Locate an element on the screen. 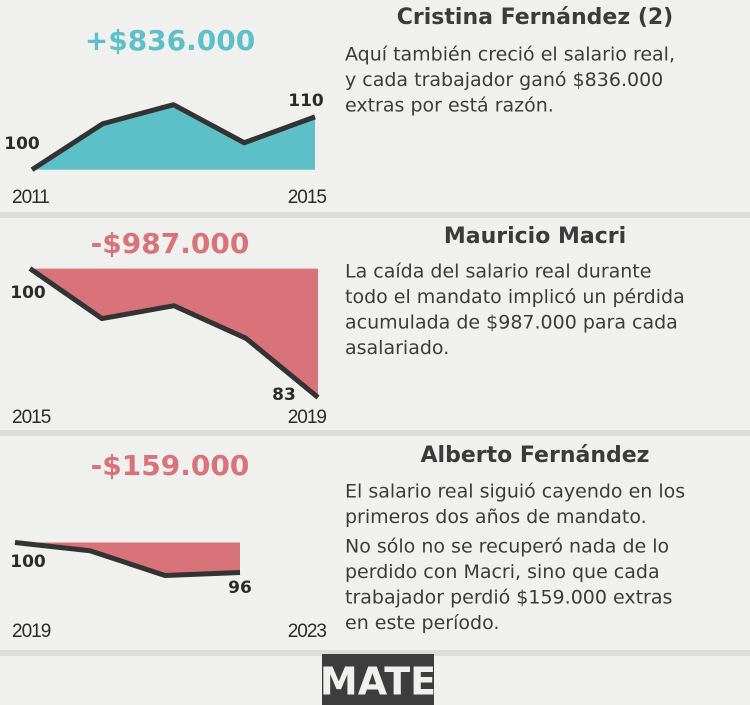 The image size is (750, 705). description: y cada trabajador ganó $836.000 is located at coordinates (504, 80).